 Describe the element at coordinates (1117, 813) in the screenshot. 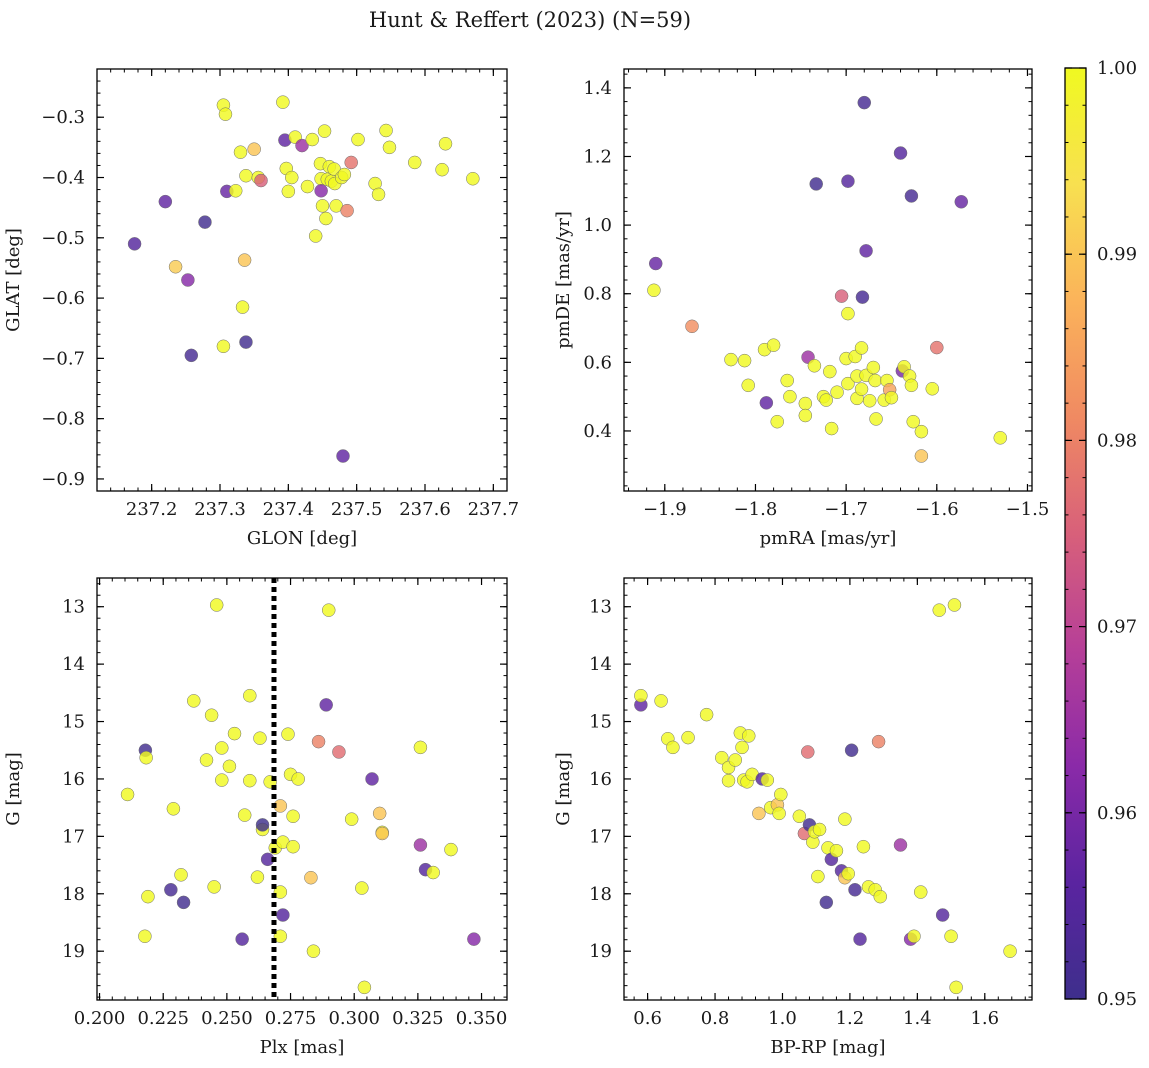

I see `colorbar-tick-label: 0.96` at that location.